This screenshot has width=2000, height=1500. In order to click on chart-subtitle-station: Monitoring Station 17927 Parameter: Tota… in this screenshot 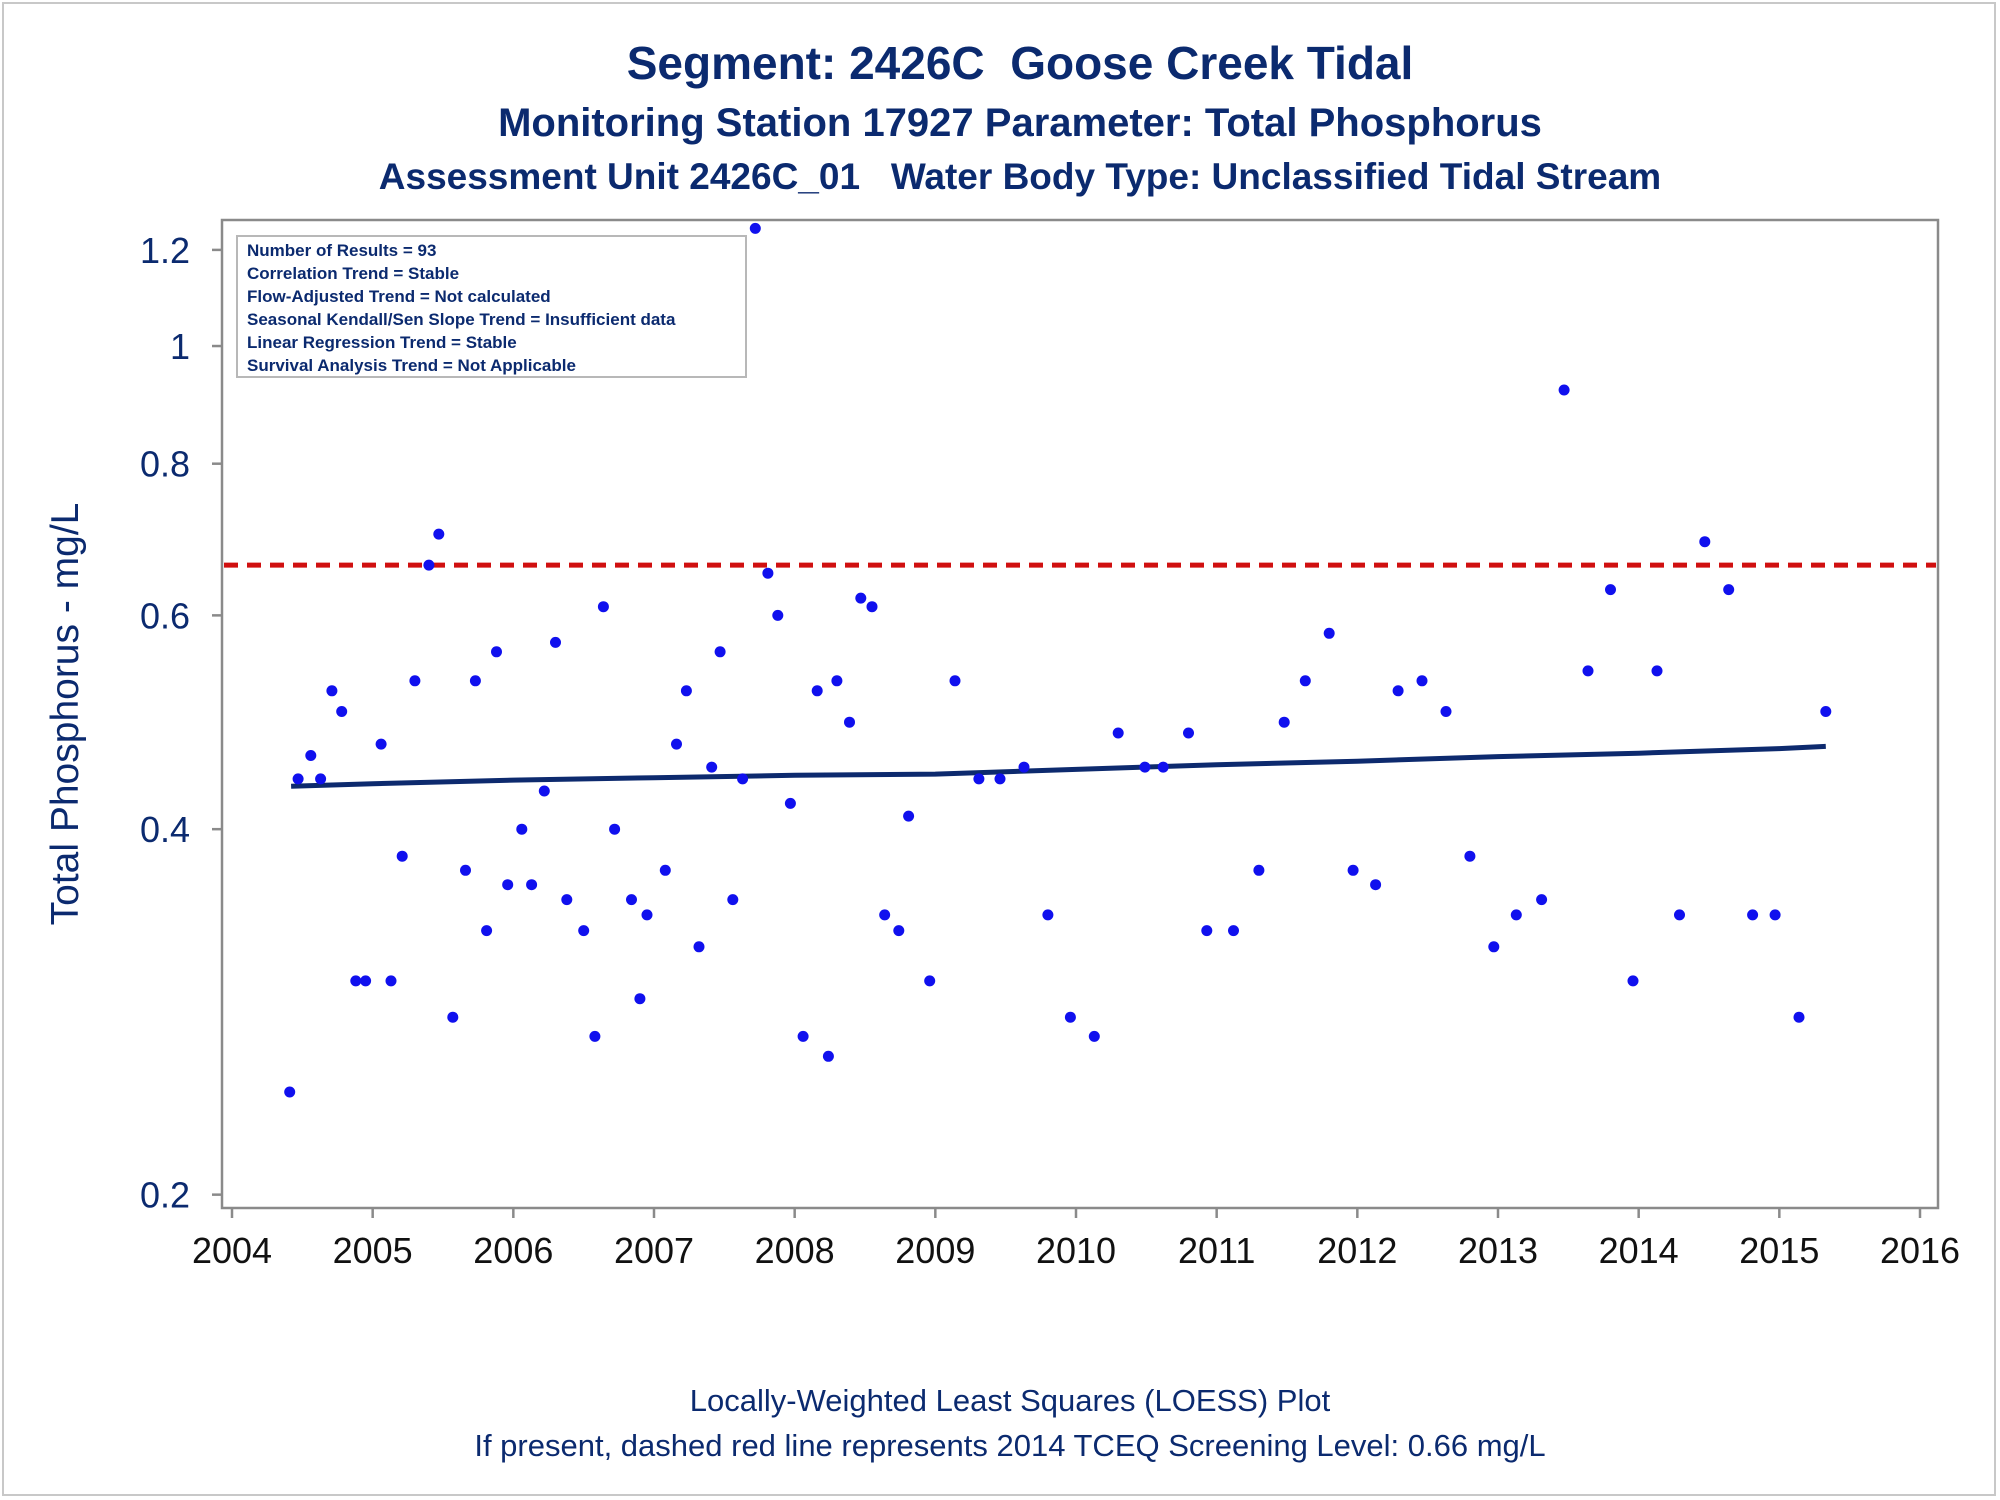, I will do `click(1020, 123)`.